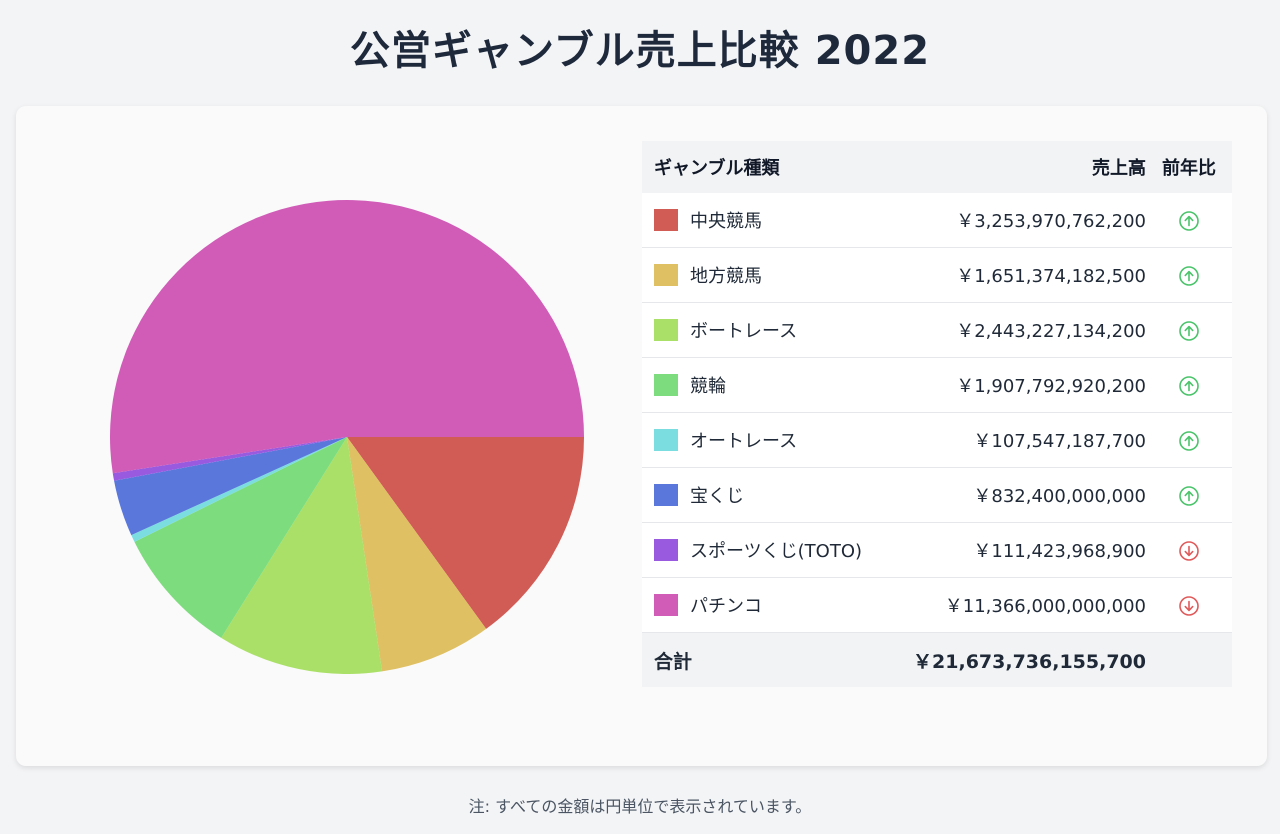  I want to click on row-type-label: ボートレース, so click(744, 331).